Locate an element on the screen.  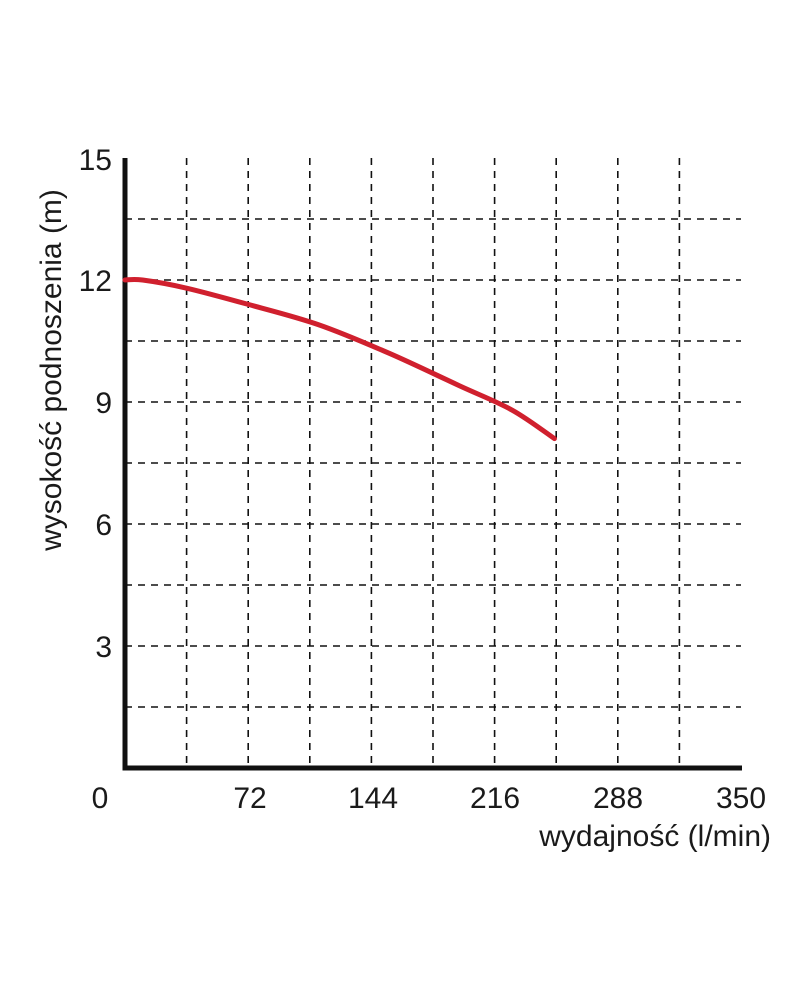
x-axis-title: wydajność (l/min) is located at coordinates (654, 836).